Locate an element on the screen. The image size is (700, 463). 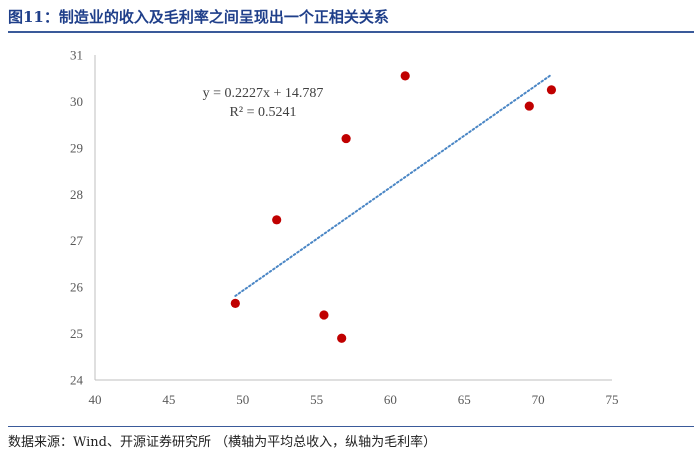
y-tick-label: 24 is located at coordinates (77, 380).